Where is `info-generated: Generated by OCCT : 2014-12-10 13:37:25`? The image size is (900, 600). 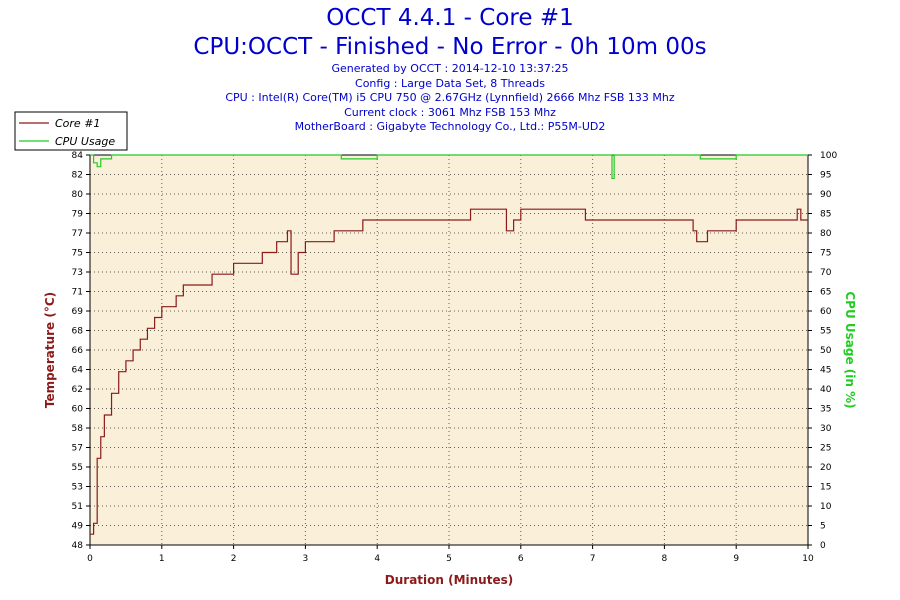
info-generated: Generated by OCCT : 2014-12-10 13:37:25 is located at coordinates (450, 68).